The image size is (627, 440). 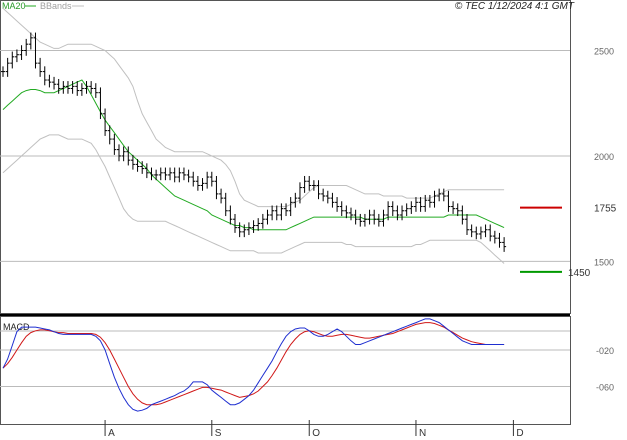 I want to click on x-tick-label: S, so click(x=218, y=433).